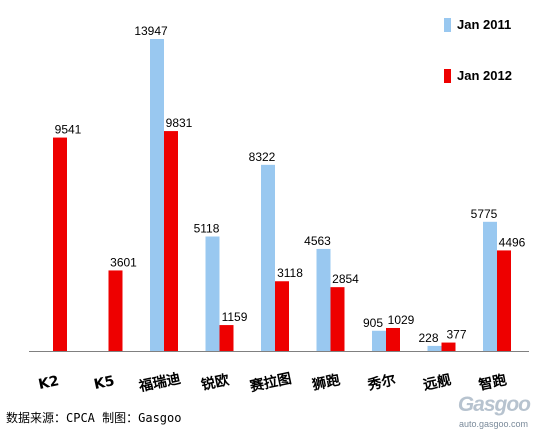  I want to click on data-label-jan-2012-7: 377, so click(456, 335).